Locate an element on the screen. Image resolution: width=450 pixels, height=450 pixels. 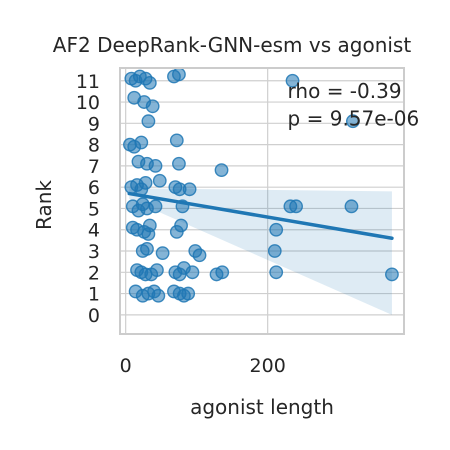
y-tick-label: 8 is located at coordinates (94, 146).